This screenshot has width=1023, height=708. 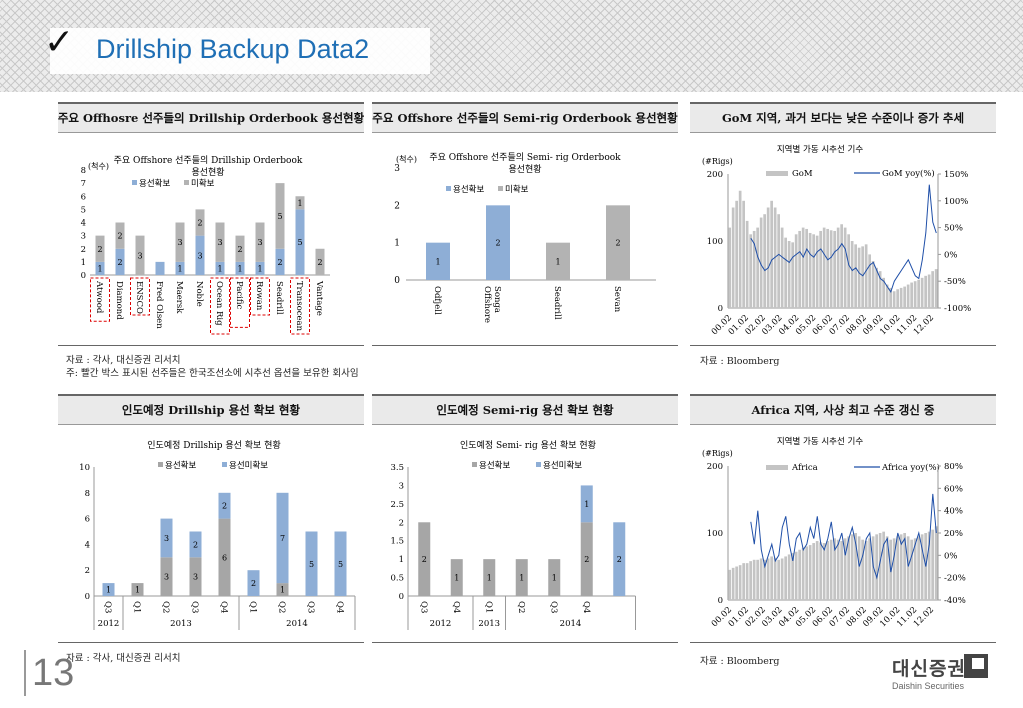 I want to click on y2-tick-label: -20%, so click(x=955, y=579).